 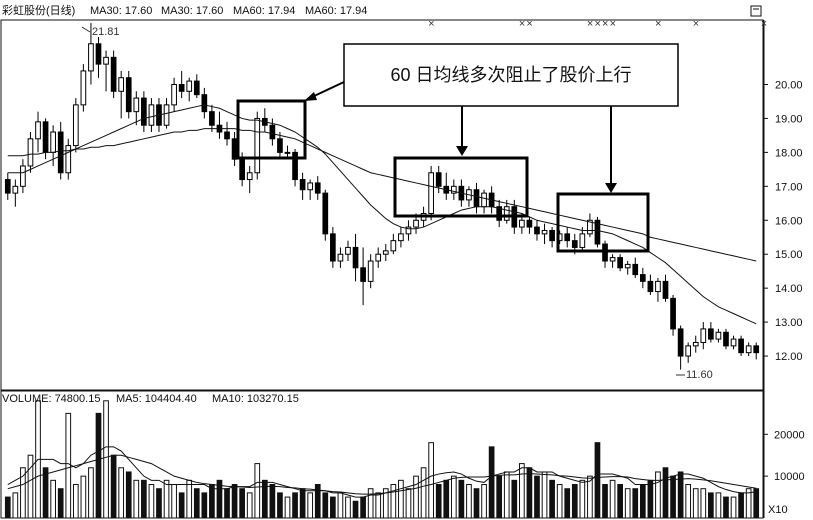 I want to click on stock-name-label: 彩虹股份(日线), so click(x=38, y=10).